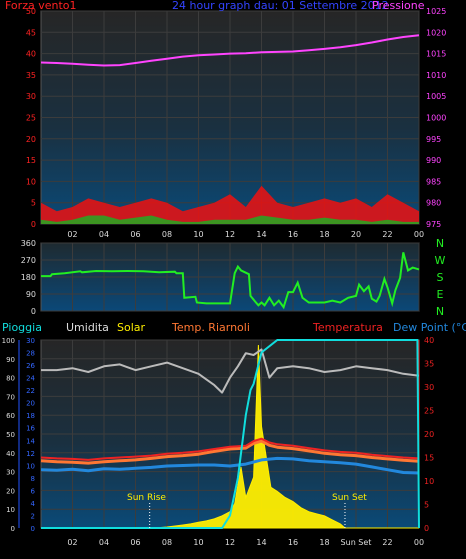 The width and height of the screenshot is (466, 559). What do you see at coordinates (30, 391) in the screenshot?
I see `chart3-ytick-umidita: 22` at bounding box center [30, 391].